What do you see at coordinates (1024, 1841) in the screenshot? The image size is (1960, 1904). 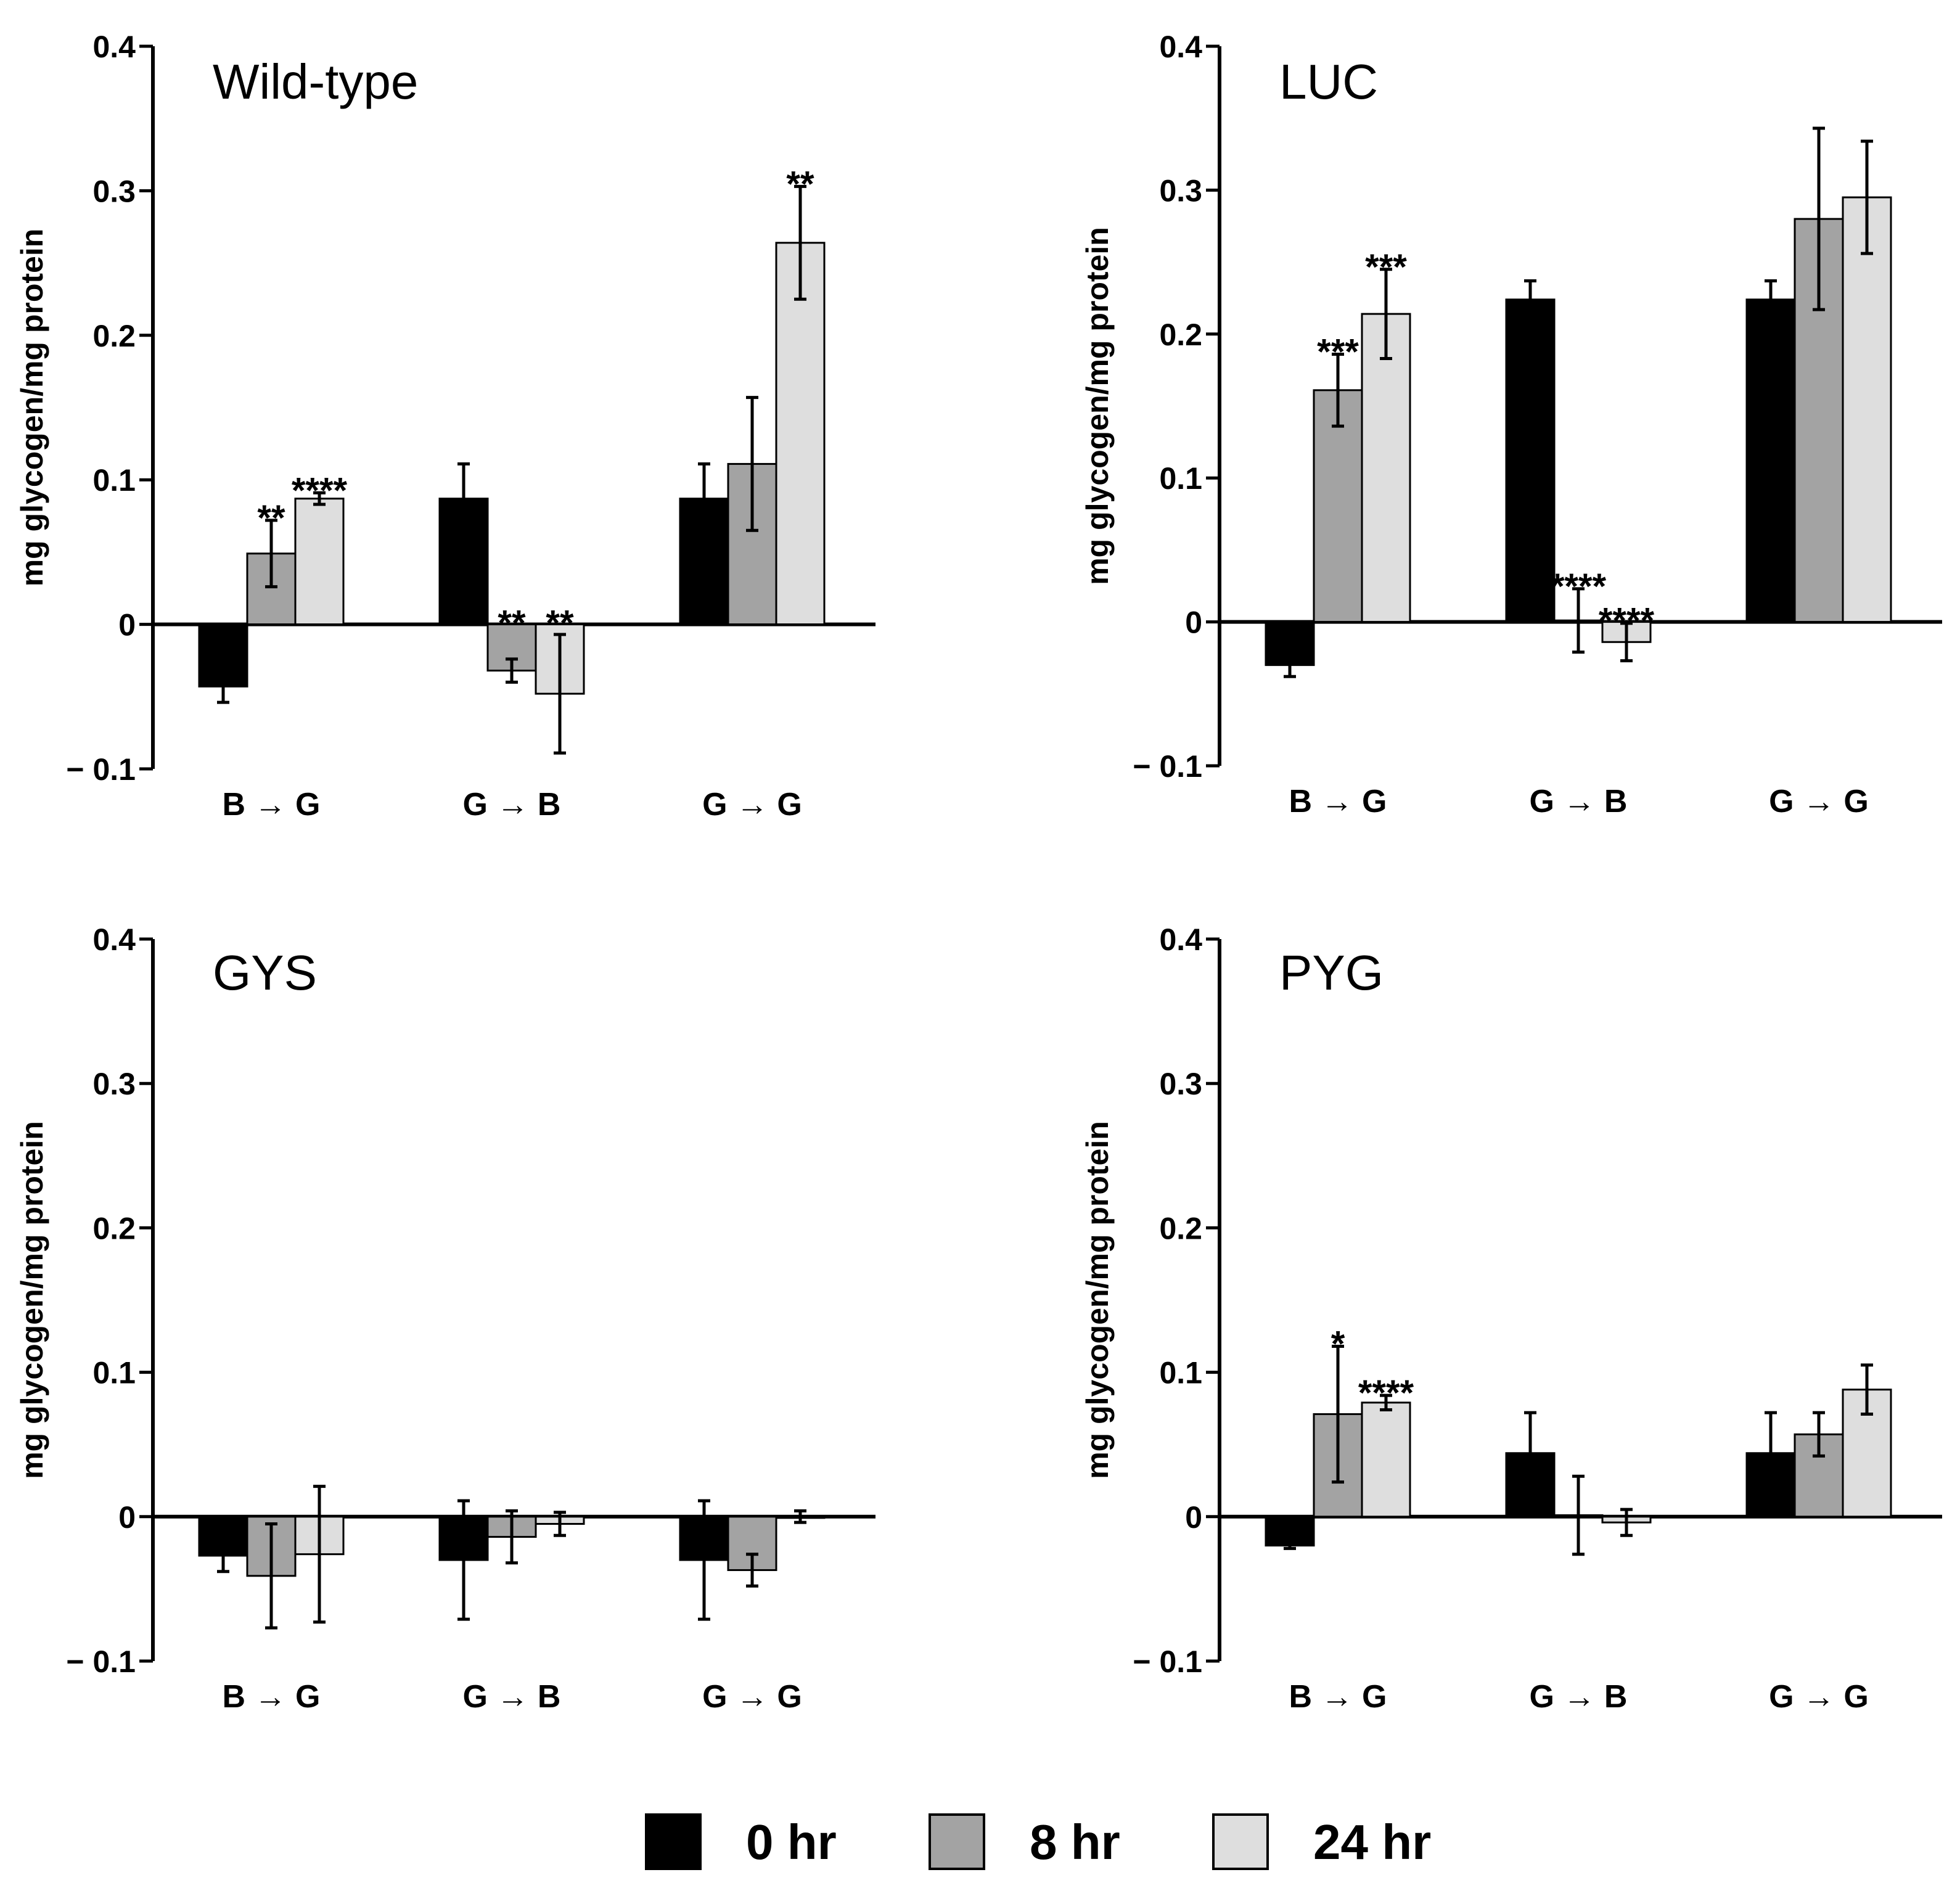 I see `legend-item: 8 hr` at bounding box center [1024, 1841].